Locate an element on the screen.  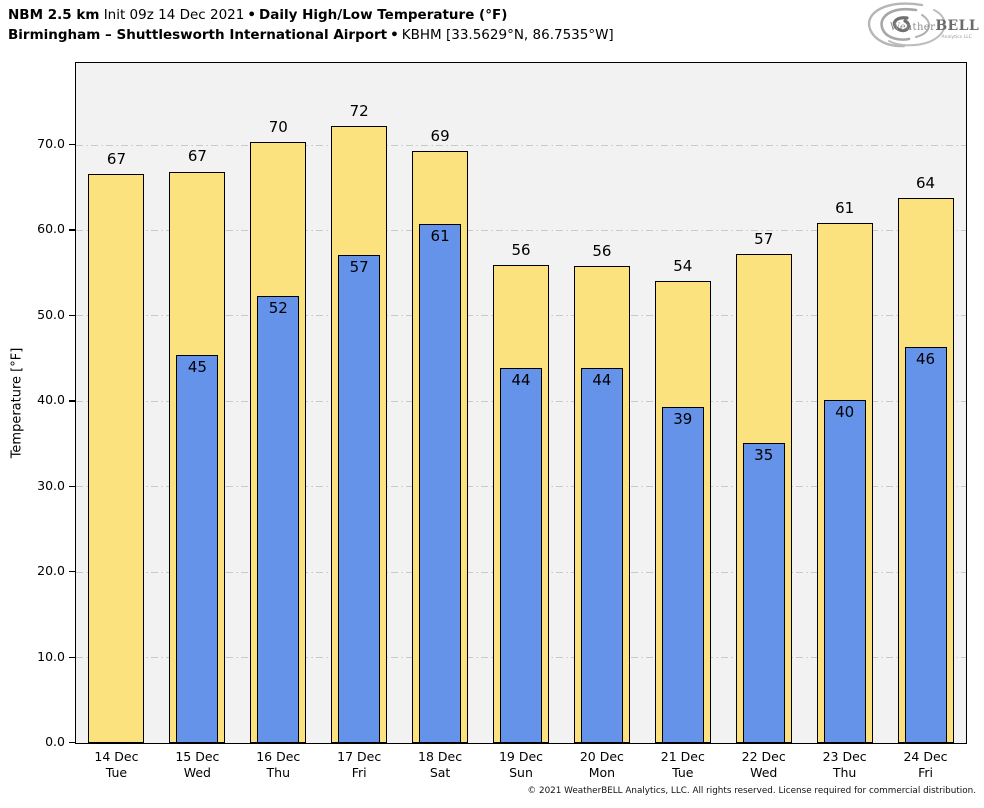
weatherbell-logo: WeatherBELL Analytics LLC is located at coordinates (923, 25).